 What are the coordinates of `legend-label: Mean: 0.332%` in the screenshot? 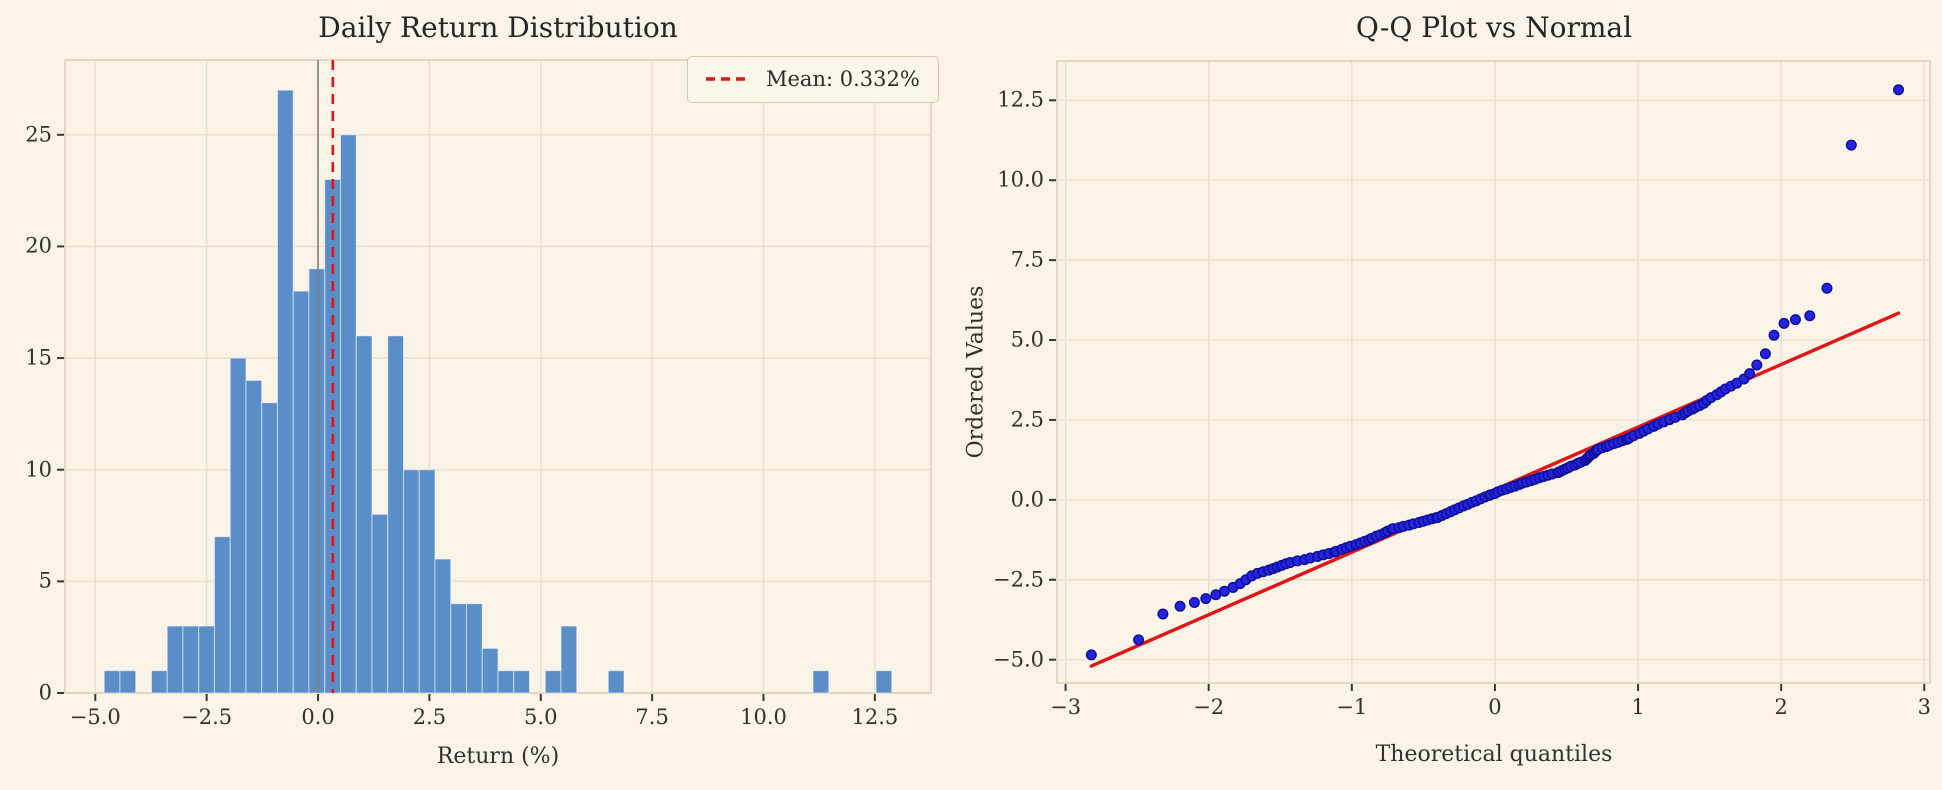 It's located at (843, 79).